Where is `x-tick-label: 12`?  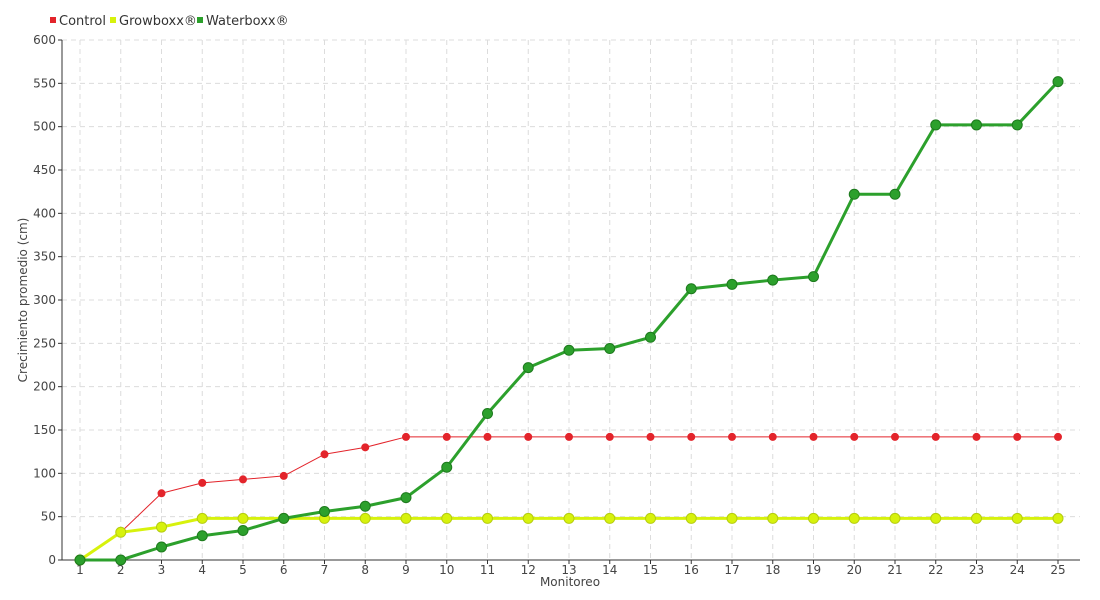
x-tick-label: 12 is located at coordinates (528, 570).